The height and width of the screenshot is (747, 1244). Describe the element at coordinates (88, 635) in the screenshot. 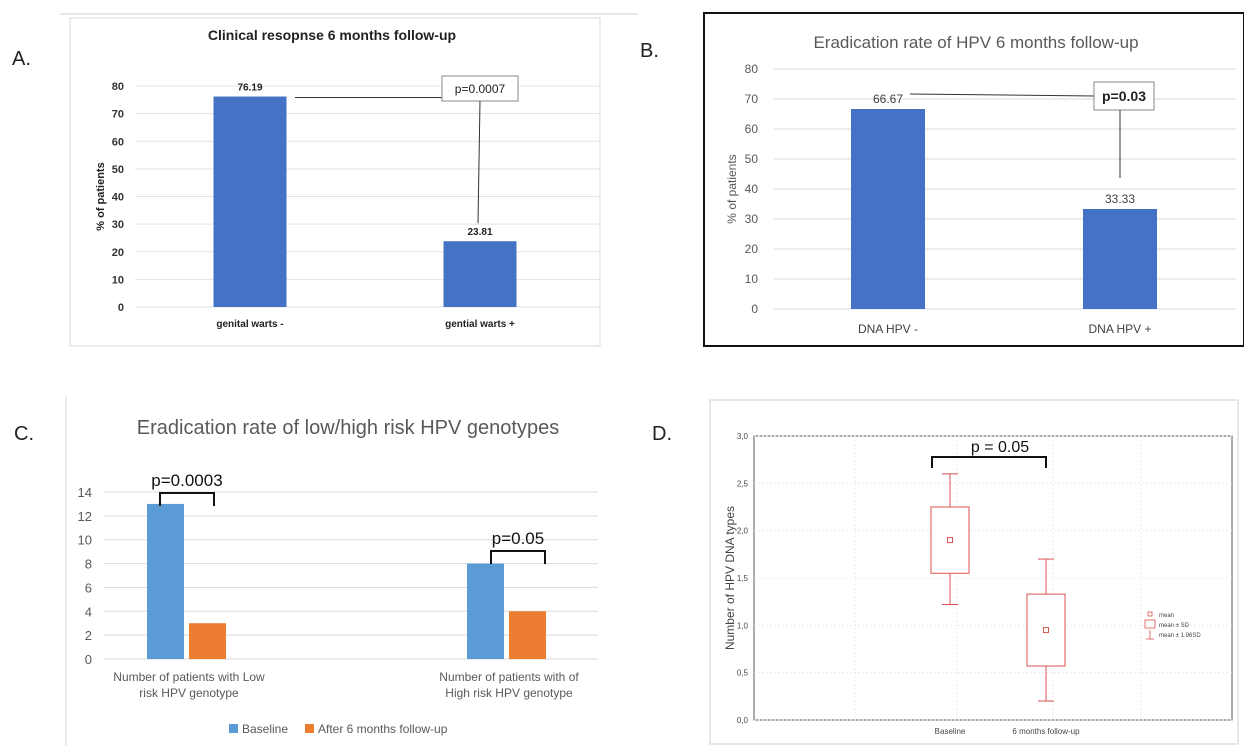

I see `y-tick-label: 2` at that location.